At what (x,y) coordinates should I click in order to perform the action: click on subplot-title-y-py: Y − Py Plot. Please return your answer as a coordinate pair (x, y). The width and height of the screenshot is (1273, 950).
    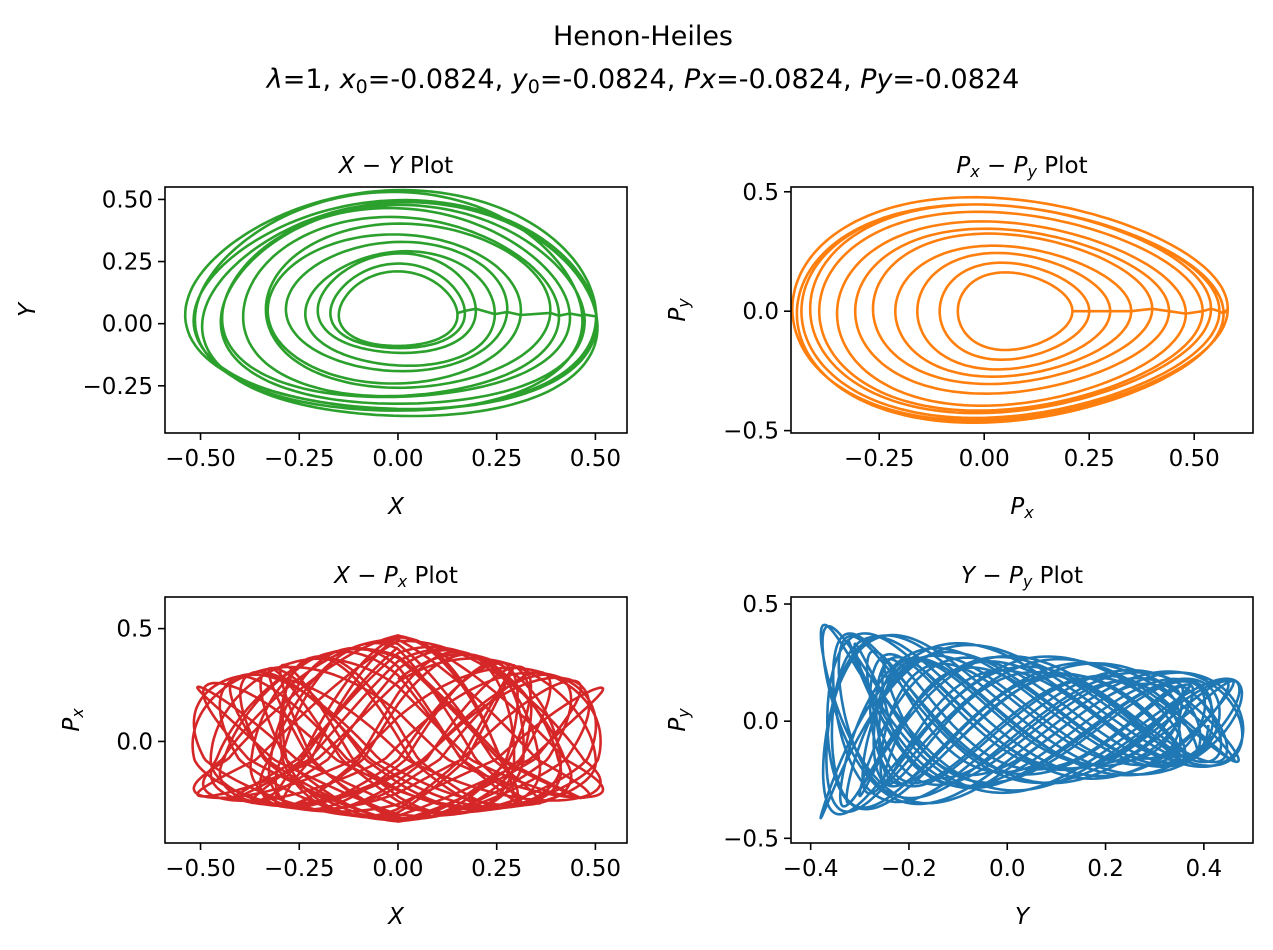
    Looking at the image, I should click on (1022, 577).